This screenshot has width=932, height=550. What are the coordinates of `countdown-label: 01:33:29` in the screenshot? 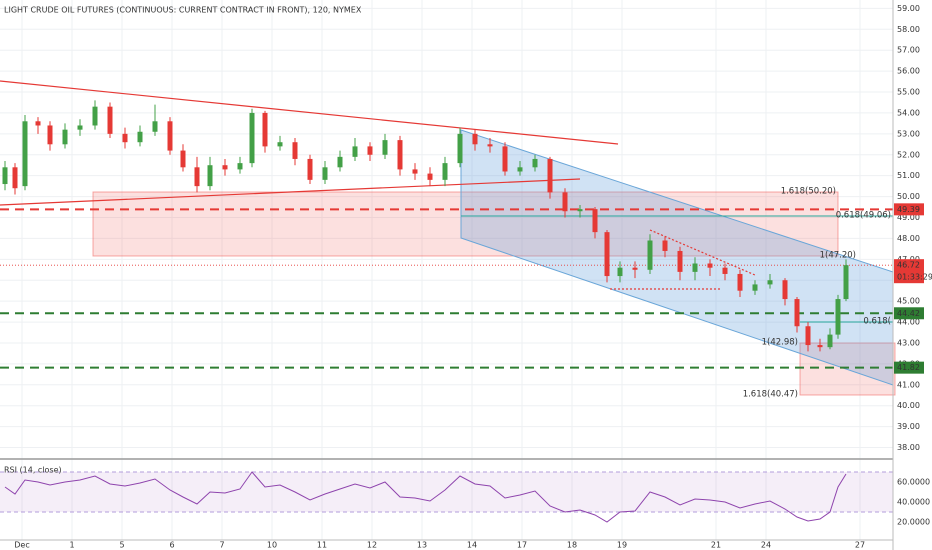 It's located at (914, 277).